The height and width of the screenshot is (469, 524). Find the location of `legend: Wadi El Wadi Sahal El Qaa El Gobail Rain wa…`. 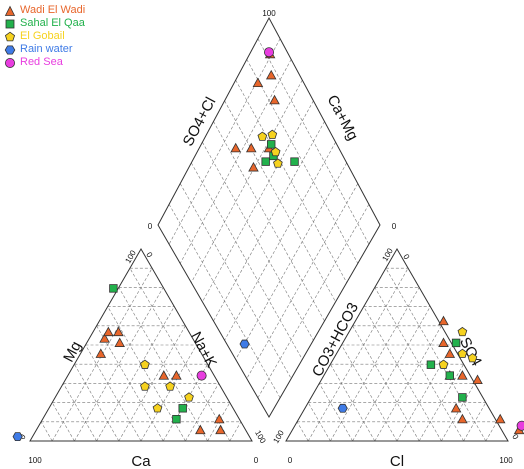

legend: Wadi El Wadi Sahal El Qaa El Gobail Rain wa… is located at coordinates (44, 36).